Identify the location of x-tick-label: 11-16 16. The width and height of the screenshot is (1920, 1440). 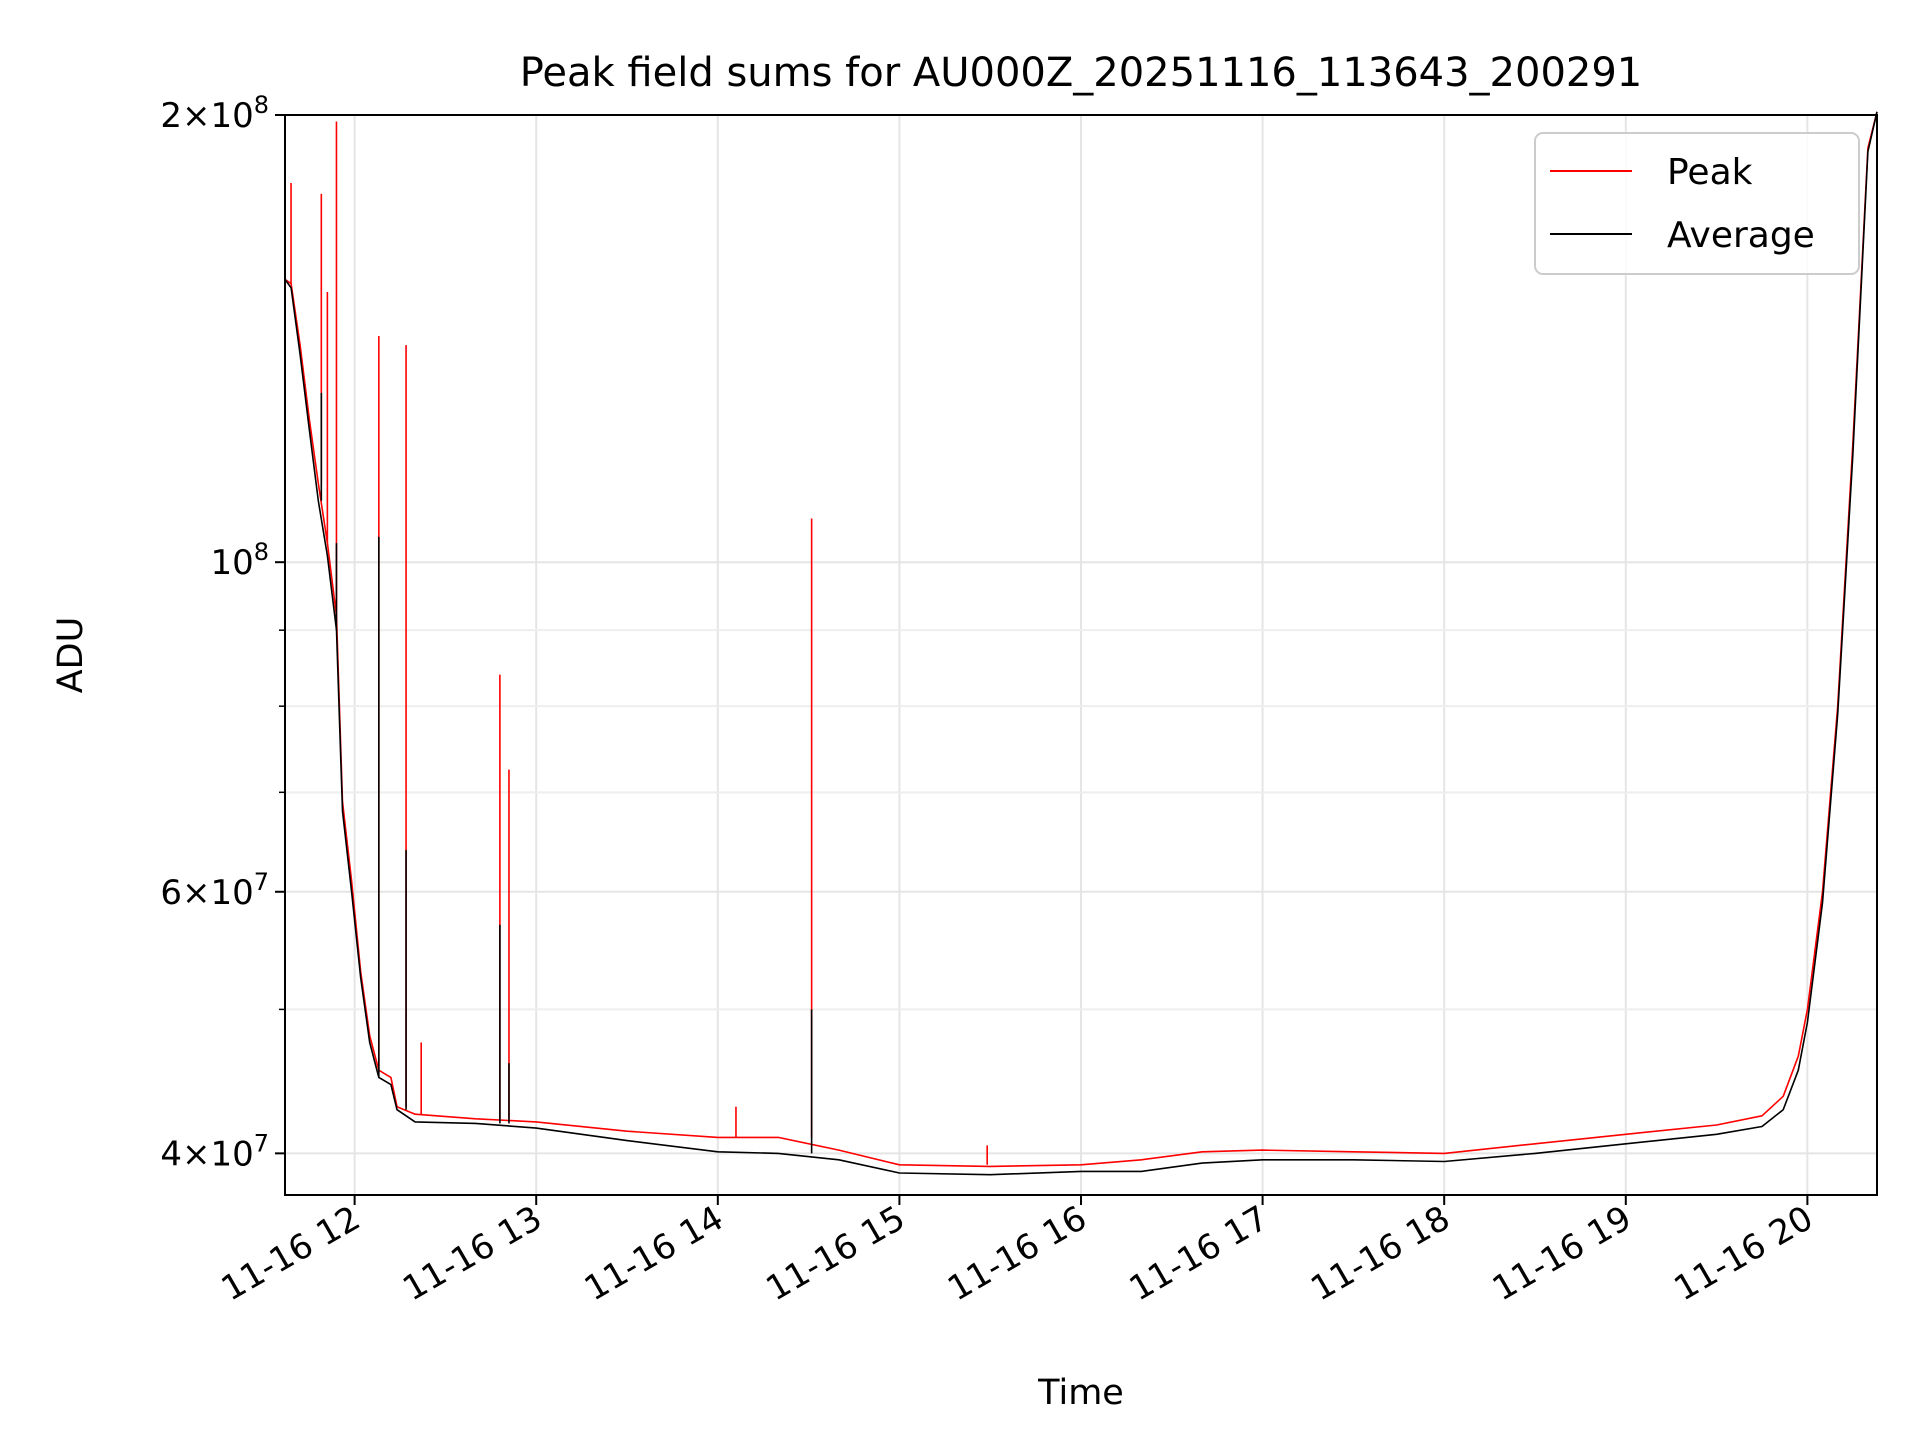
(1017, 1253).